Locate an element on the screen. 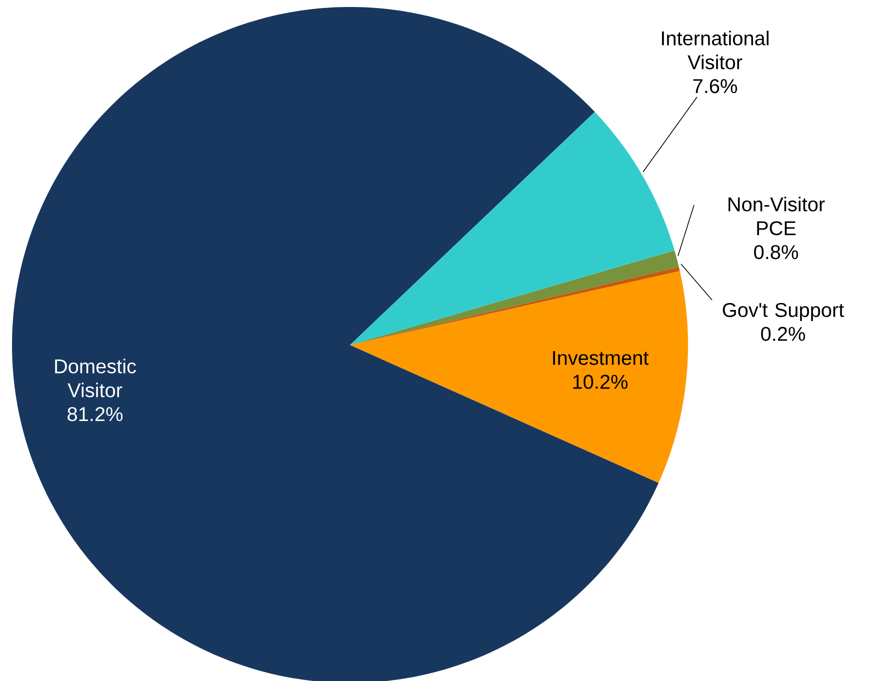 This screenshot has width=873, height=681. slice-label: Investment is located at coordinates (601, 358).